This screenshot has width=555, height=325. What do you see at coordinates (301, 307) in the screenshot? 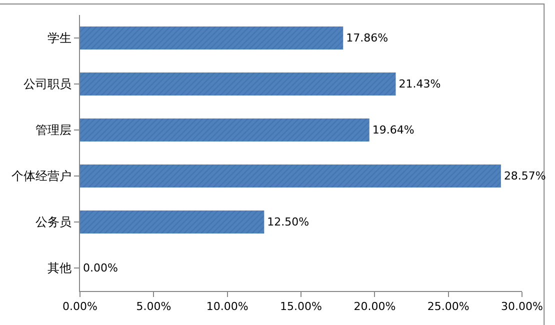
I see `x-tick-label: 15.00%` at bounding box center [301, 307].